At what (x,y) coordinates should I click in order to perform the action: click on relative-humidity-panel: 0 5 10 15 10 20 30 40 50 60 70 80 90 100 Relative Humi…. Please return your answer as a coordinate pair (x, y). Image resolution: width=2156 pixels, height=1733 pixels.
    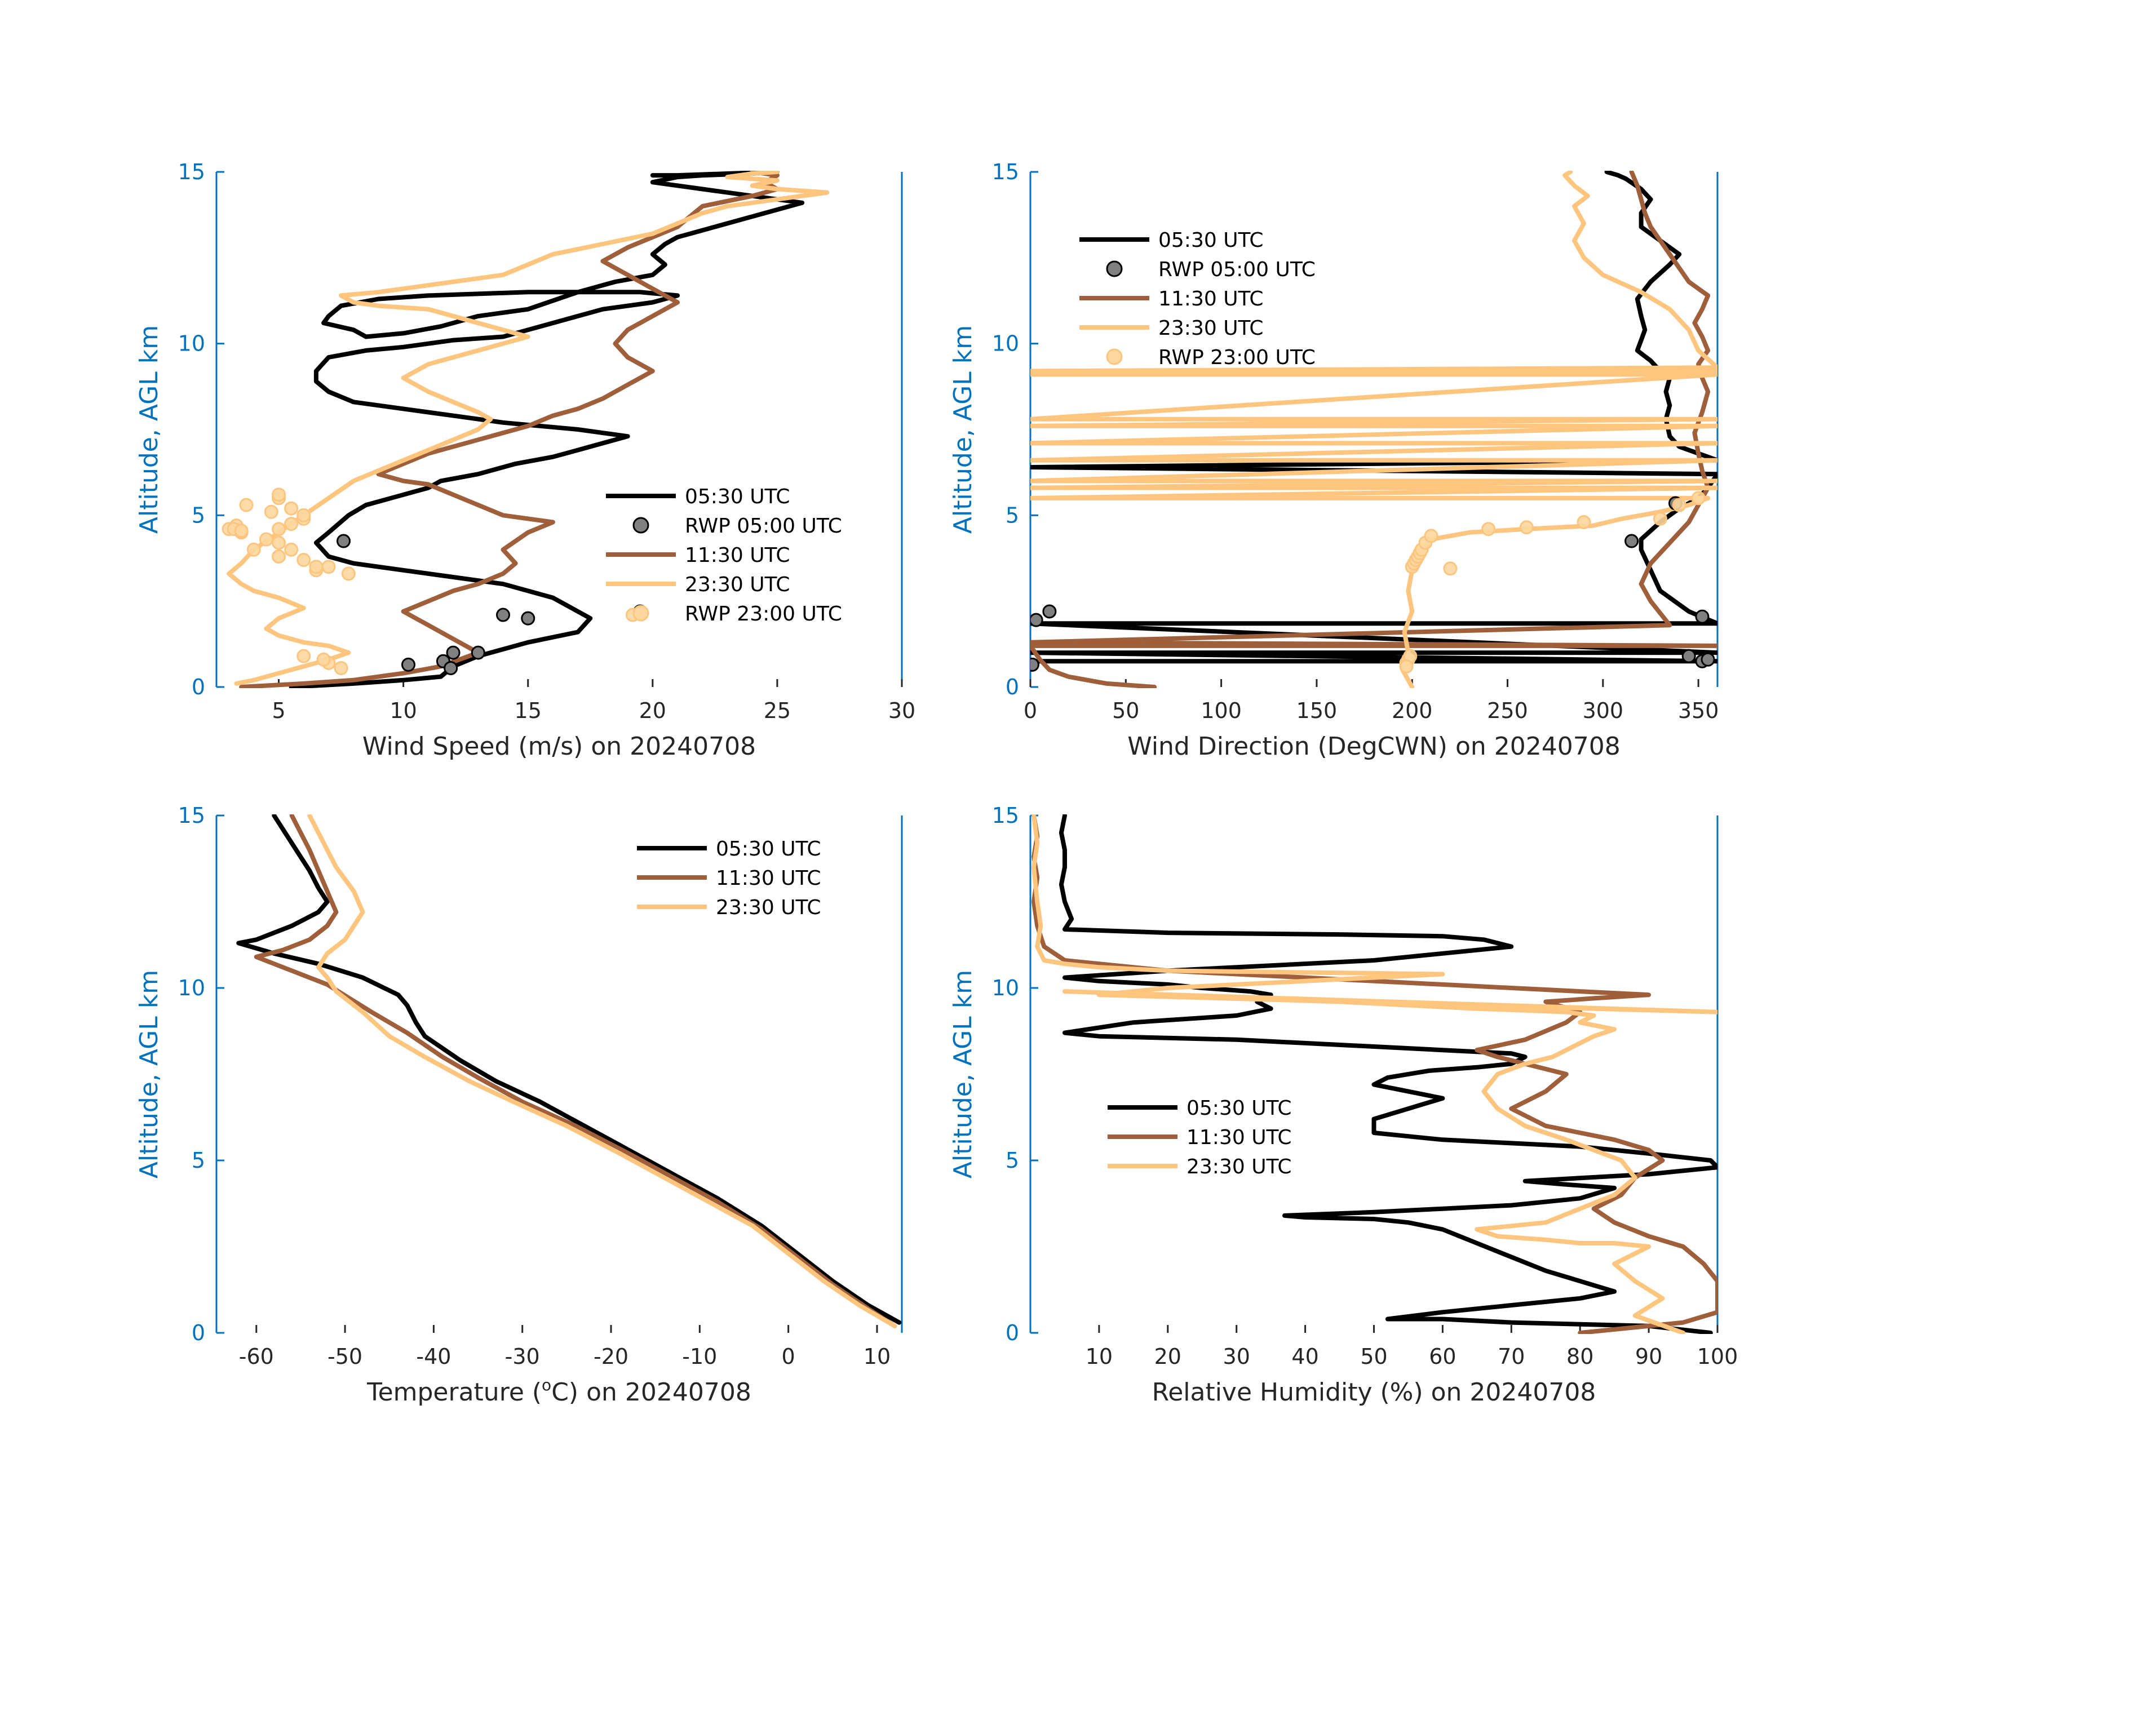
    Looking at the image, I should click on (1343, 1105).